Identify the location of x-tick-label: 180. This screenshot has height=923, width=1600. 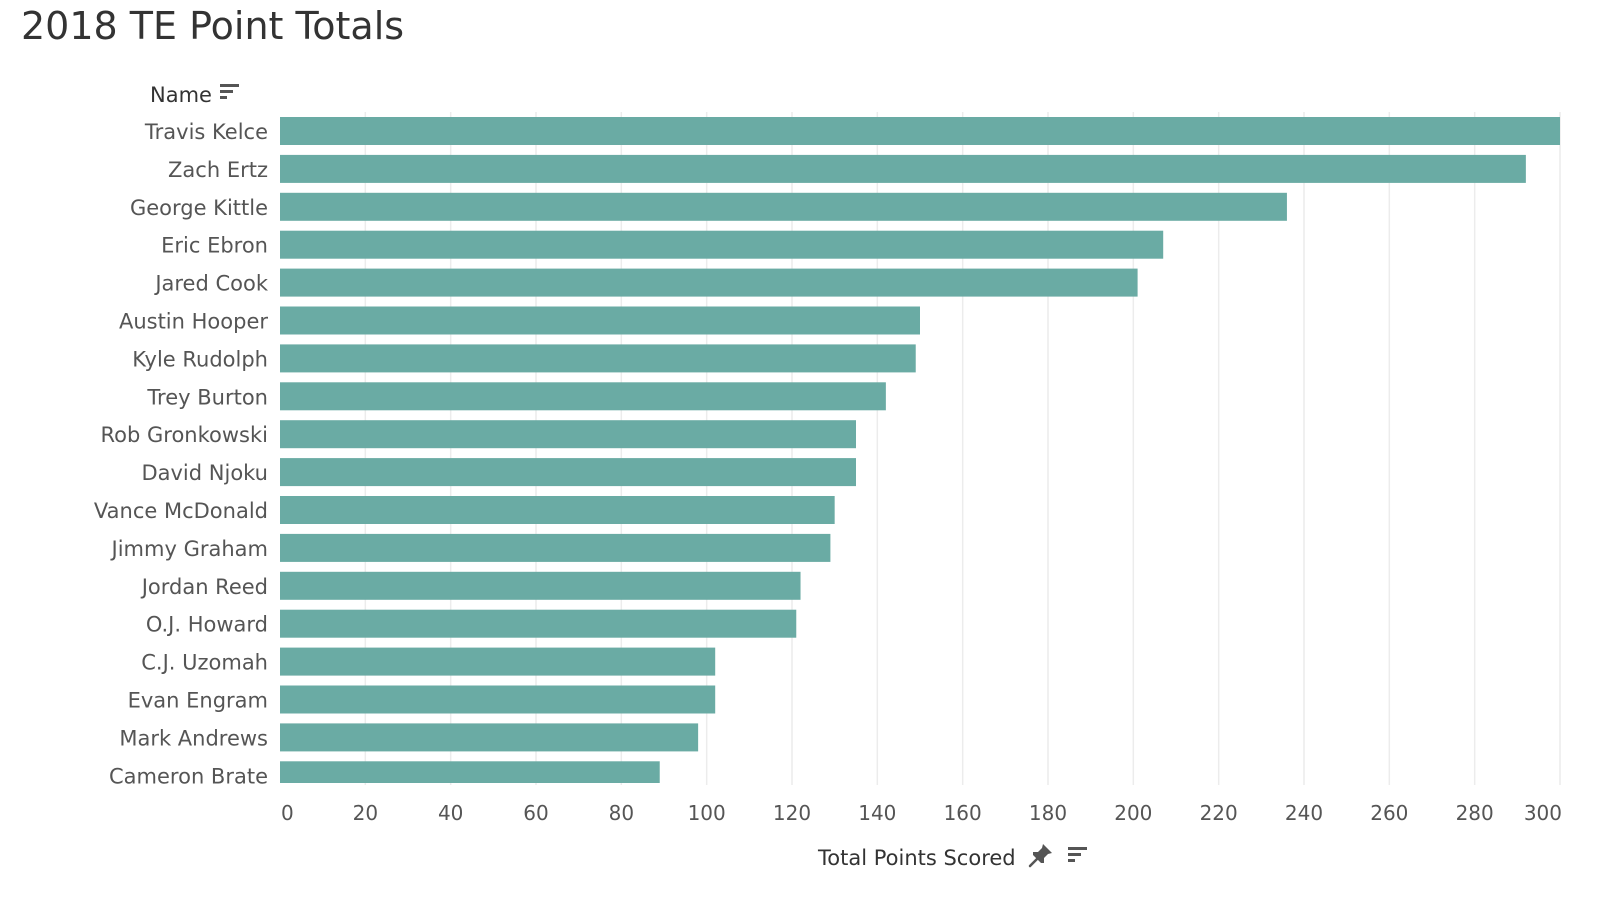
(1048, 813).